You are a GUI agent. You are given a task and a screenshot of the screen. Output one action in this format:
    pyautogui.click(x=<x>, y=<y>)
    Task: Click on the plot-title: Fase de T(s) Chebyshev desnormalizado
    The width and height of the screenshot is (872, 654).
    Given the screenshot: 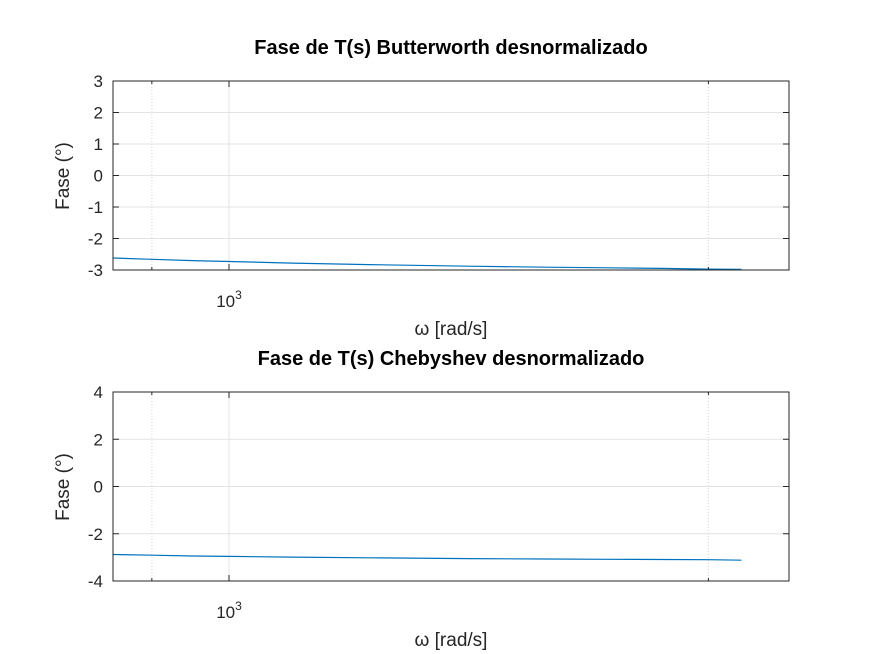 What is the action you would take?
    pyautogui.click(x=451, y=359)
    